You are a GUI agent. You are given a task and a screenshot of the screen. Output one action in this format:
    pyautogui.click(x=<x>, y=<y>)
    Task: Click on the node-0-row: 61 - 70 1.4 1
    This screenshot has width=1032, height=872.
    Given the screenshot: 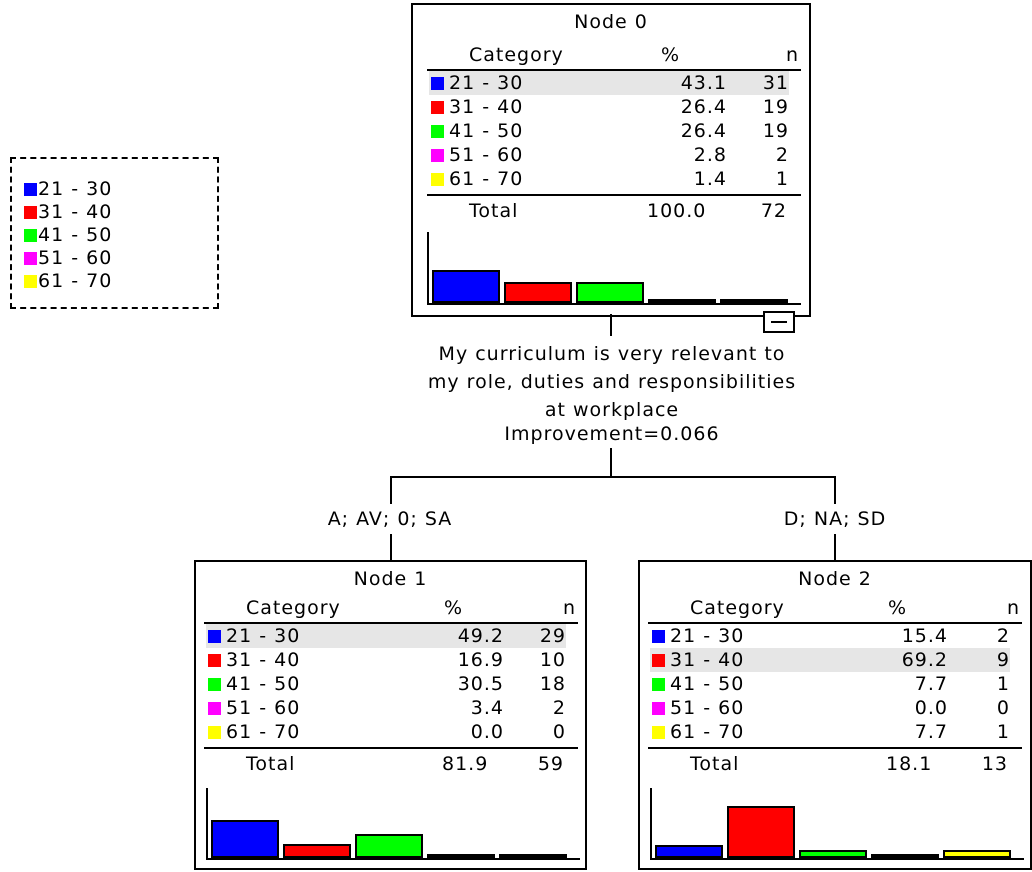 What is the action you would take?
    pyautogui.click(x=609, y=179)
    